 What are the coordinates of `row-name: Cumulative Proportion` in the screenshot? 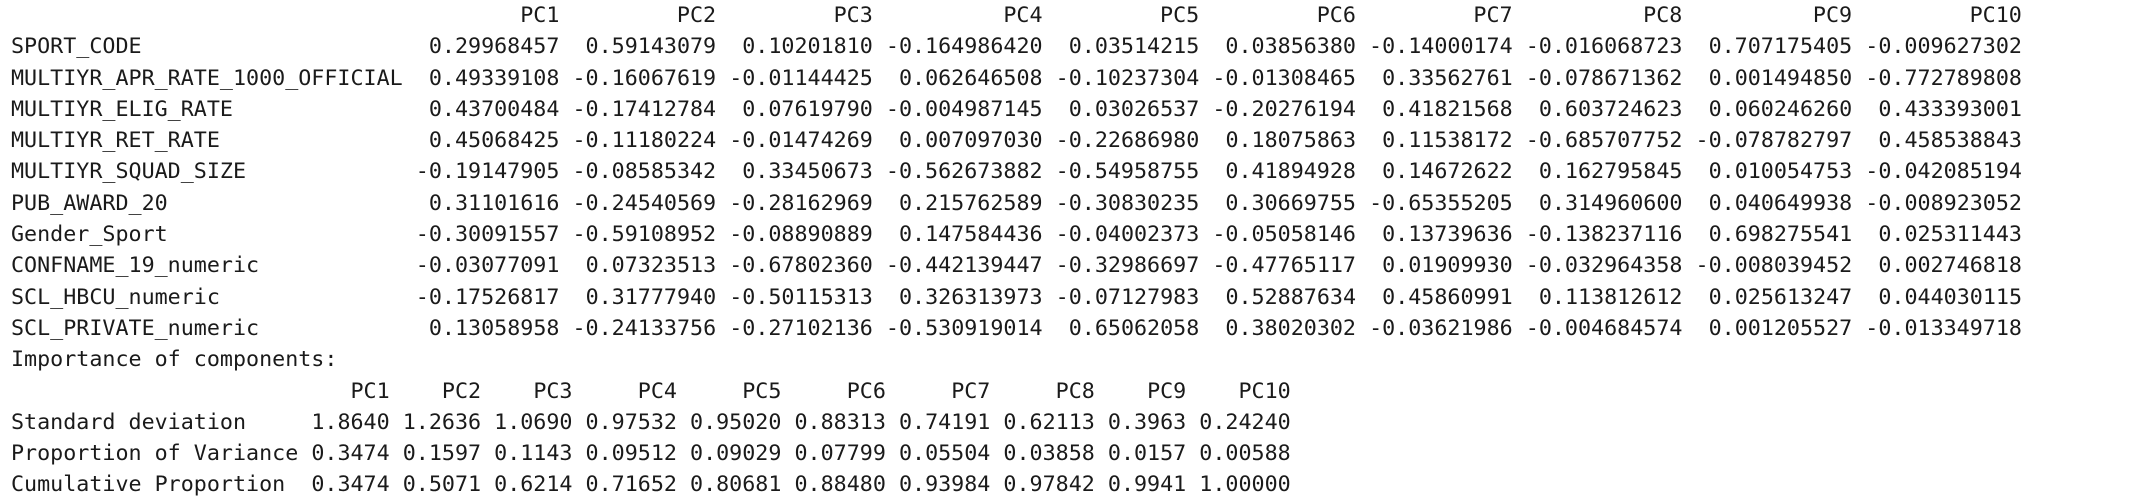 It's located at (148, 485).